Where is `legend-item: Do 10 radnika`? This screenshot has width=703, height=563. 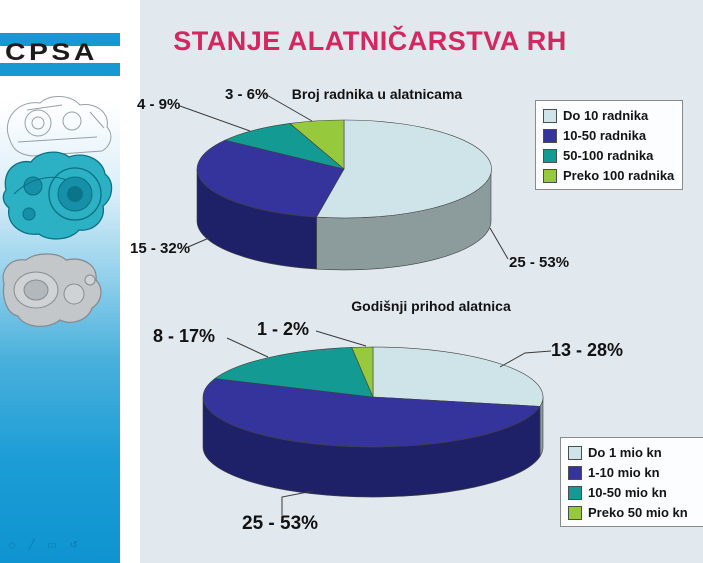 legend-item: Do 10 radnika is located at coordinates (609, 115).